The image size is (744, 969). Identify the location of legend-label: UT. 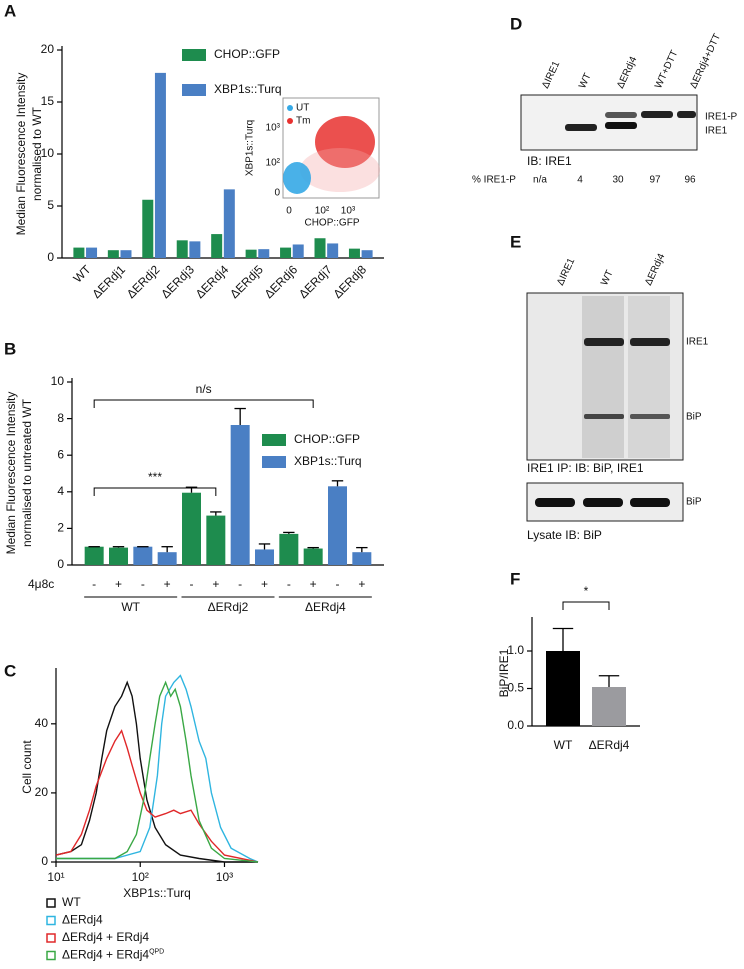
(302, 108).